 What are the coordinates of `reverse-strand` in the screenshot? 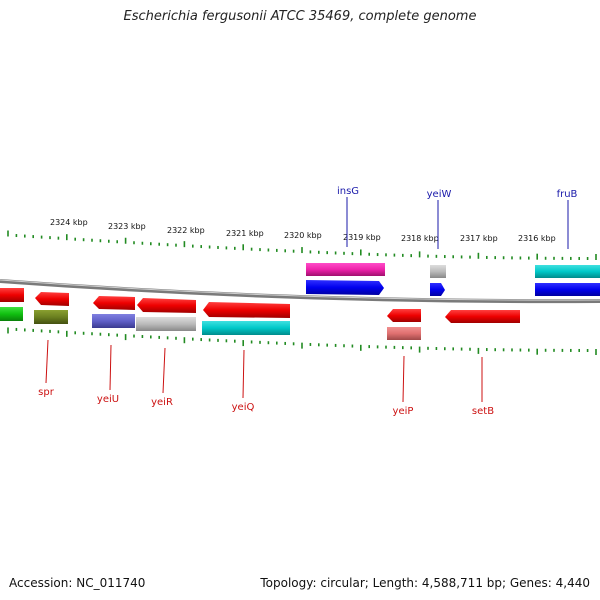 It's located at (260, 314).